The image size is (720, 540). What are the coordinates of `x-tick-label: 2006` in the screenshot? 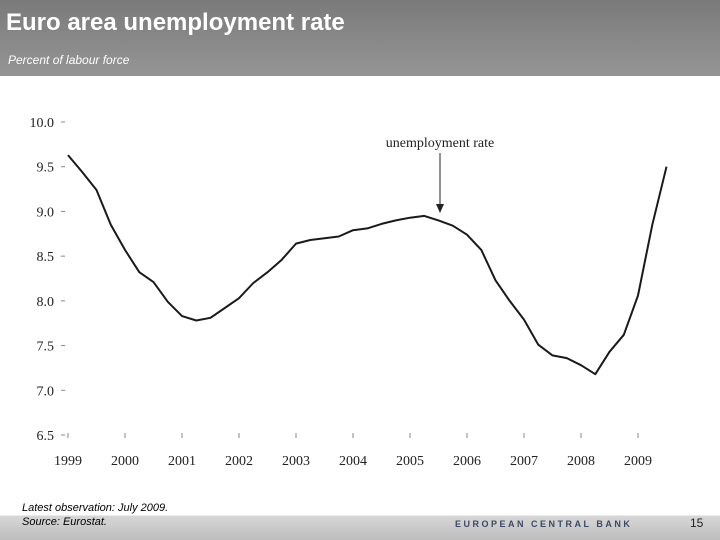 It's located at (467, 461).